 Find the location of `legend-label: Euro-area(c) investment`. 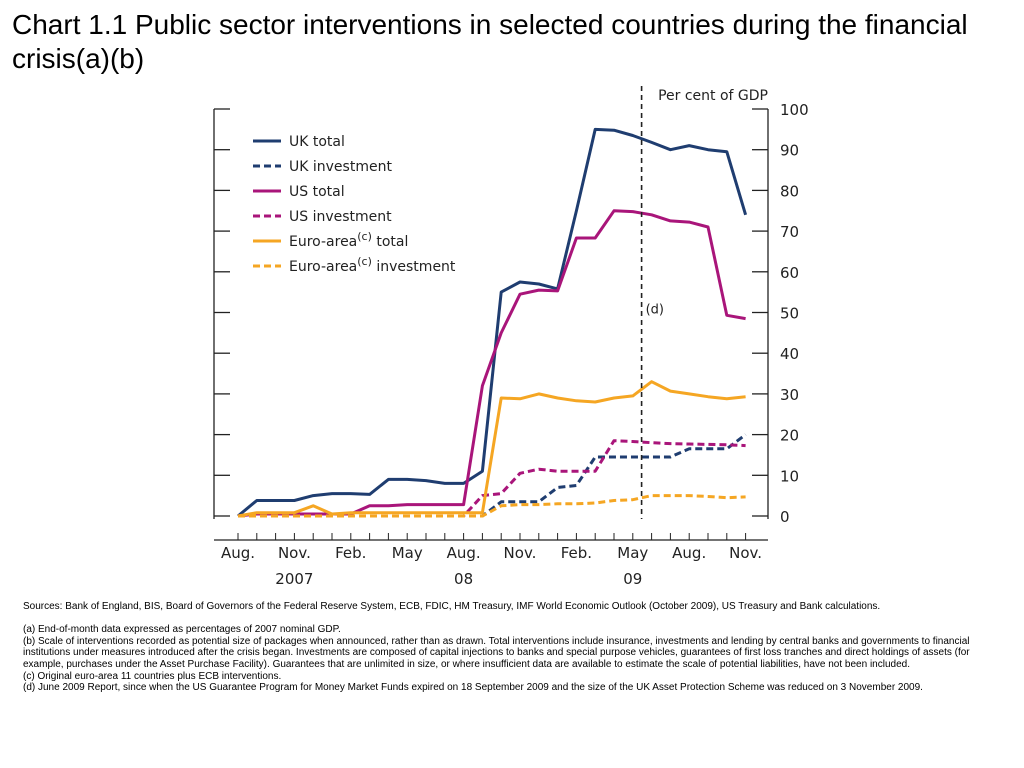

legend-label: Euro-area(c) investment is located at coordinates (372, 265).